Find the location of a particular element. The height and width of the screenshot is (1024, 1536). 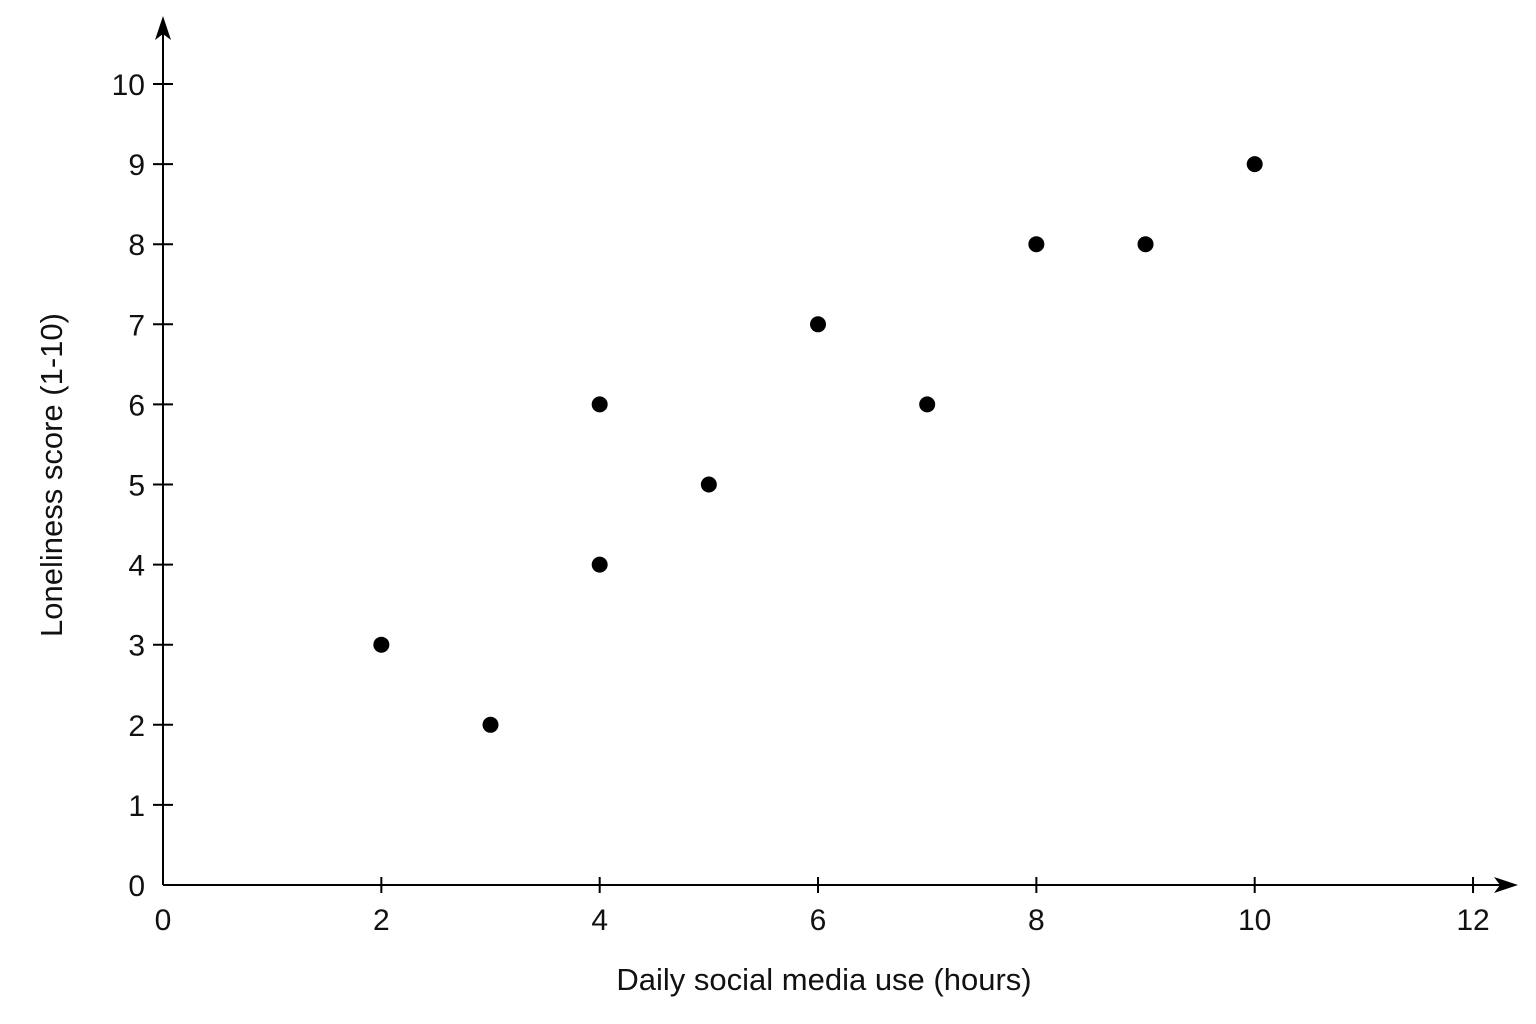

x-tick-label: 2 is located at coordinates (381, 920).